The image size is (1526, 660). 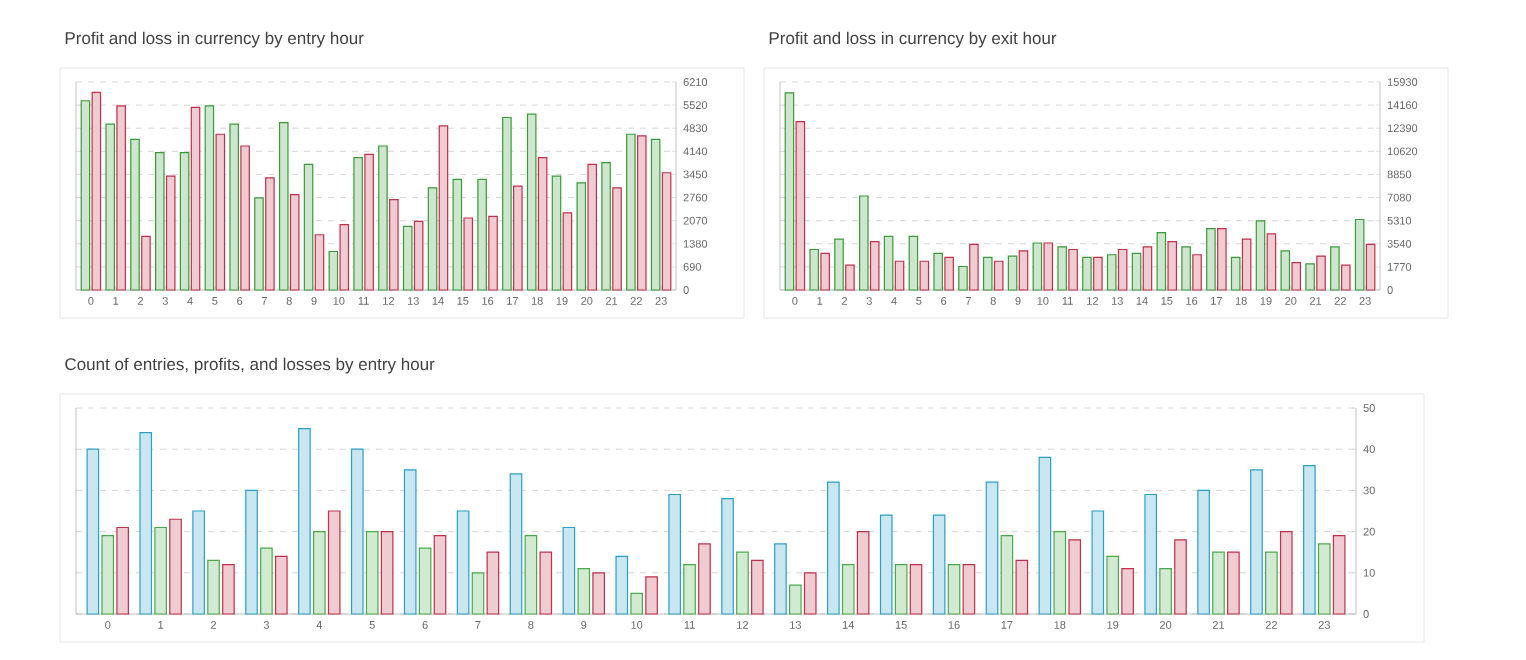 What do you see at coordinates (913, 39) in the screenshot?
I see `chart-title: Profit and loss in currency by exit hour` at bounding box center [913, 39].